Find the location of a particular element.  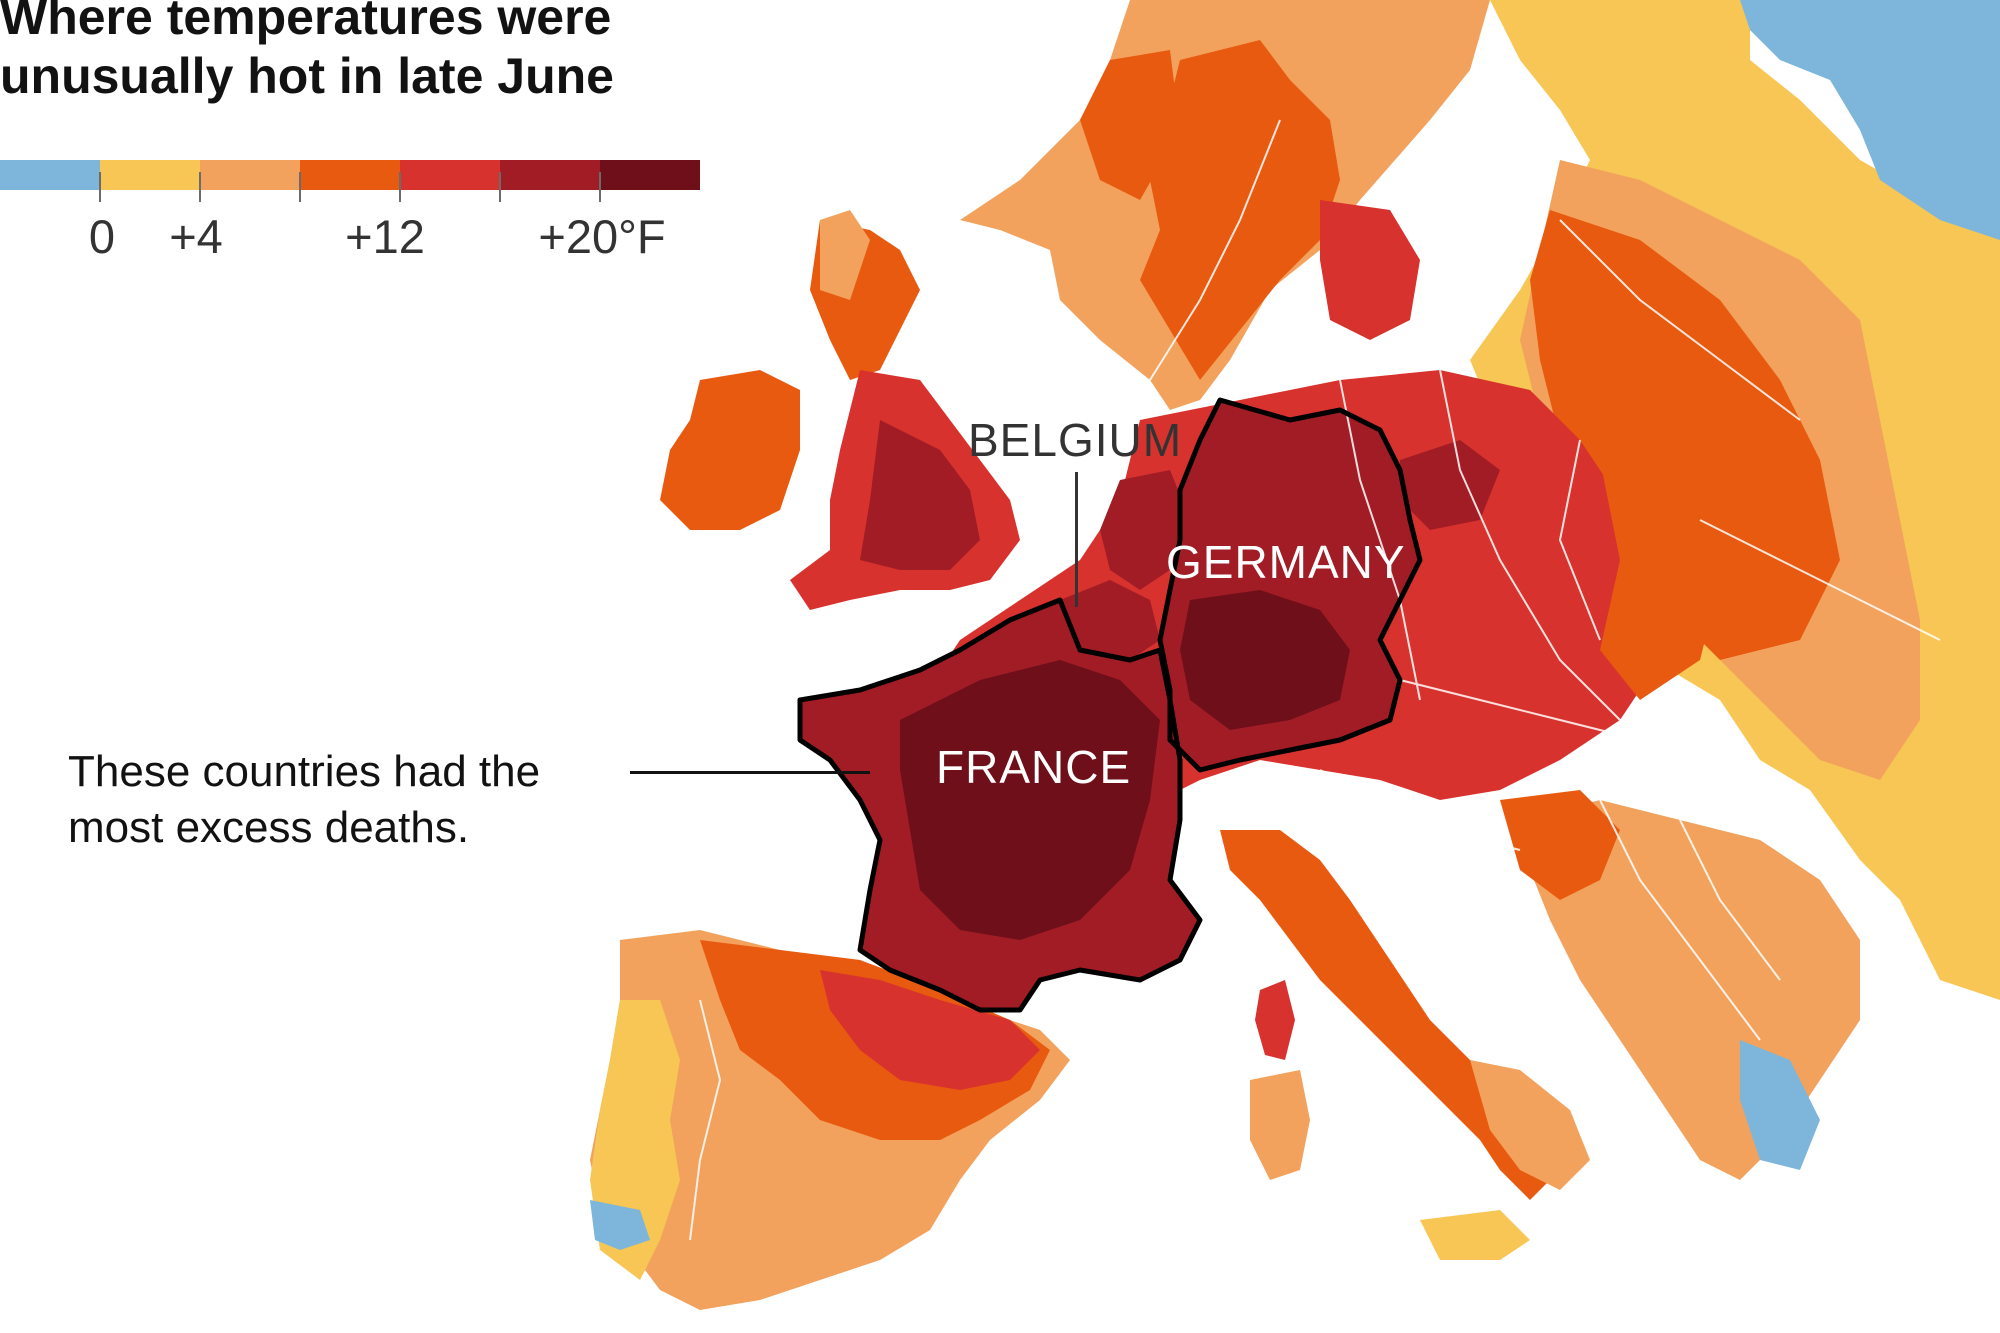

region-belgium is located at coordinates (1110, 620).